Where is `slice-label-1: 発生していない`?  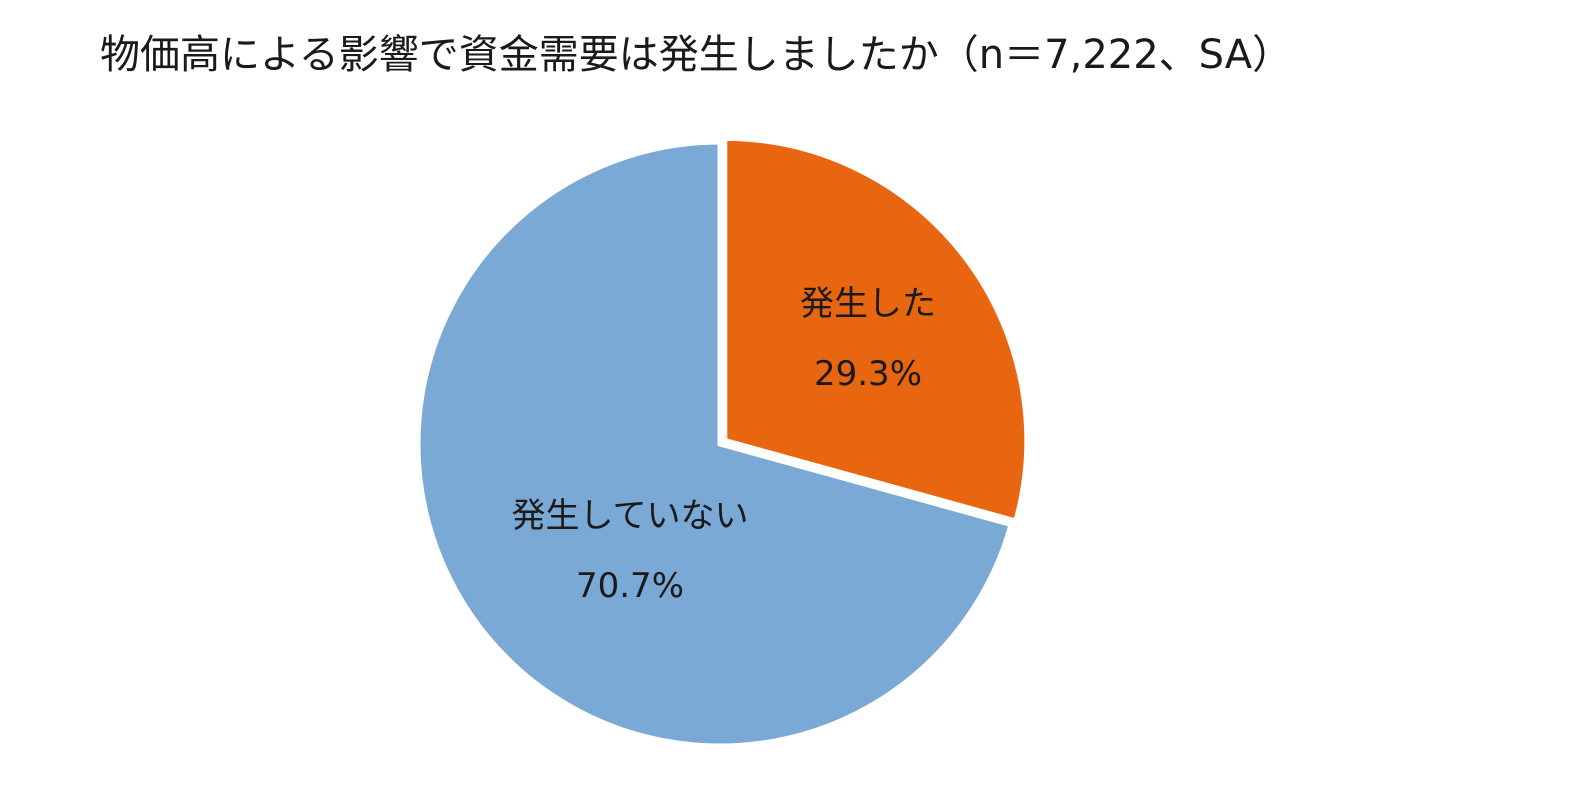 slice-label-1: 発生していない is located at coordinates (630, 516).